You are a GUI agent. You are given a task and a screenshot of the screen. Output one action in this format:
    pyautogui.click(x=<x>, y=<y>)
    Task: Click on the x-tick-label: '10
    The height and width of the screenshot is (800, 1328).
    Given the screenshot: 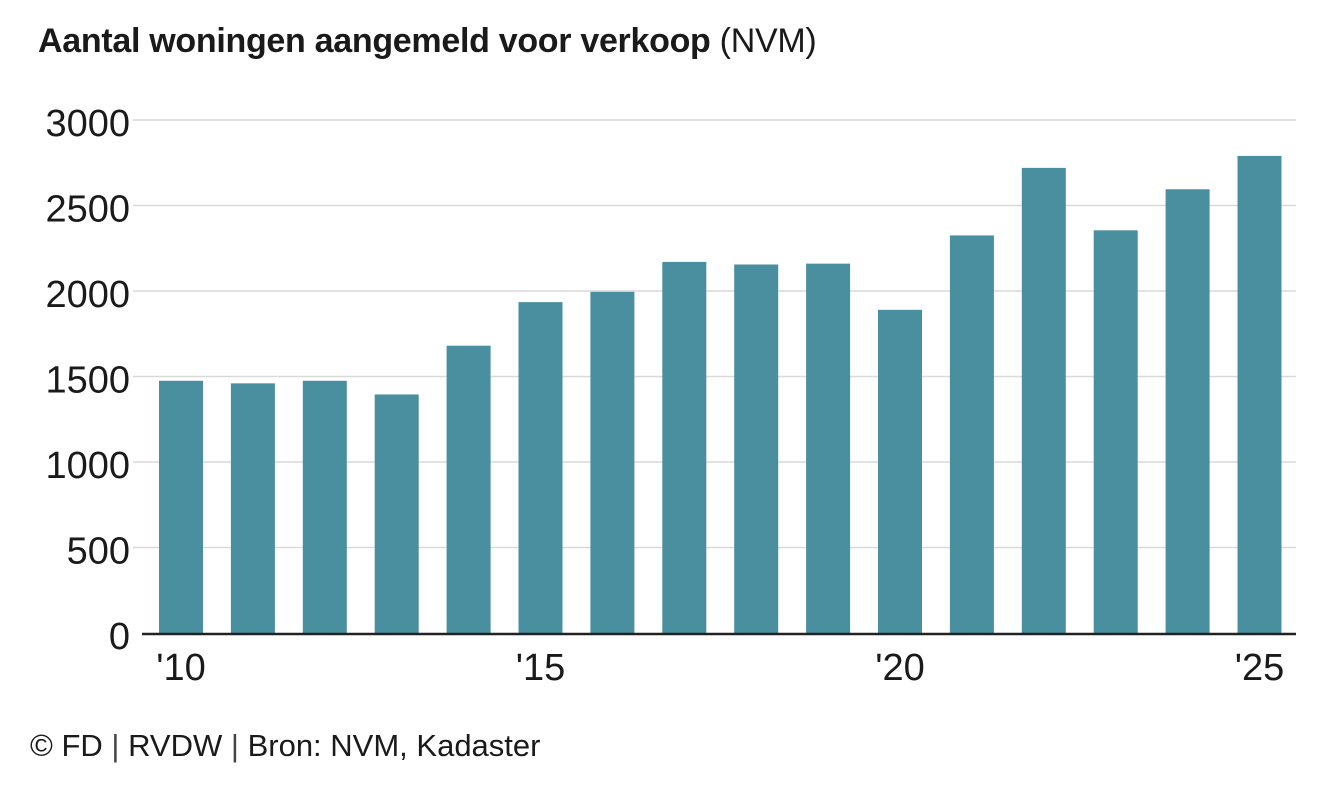 What is the action you would take?
    pyautogui.click(x=181, y=668)
    